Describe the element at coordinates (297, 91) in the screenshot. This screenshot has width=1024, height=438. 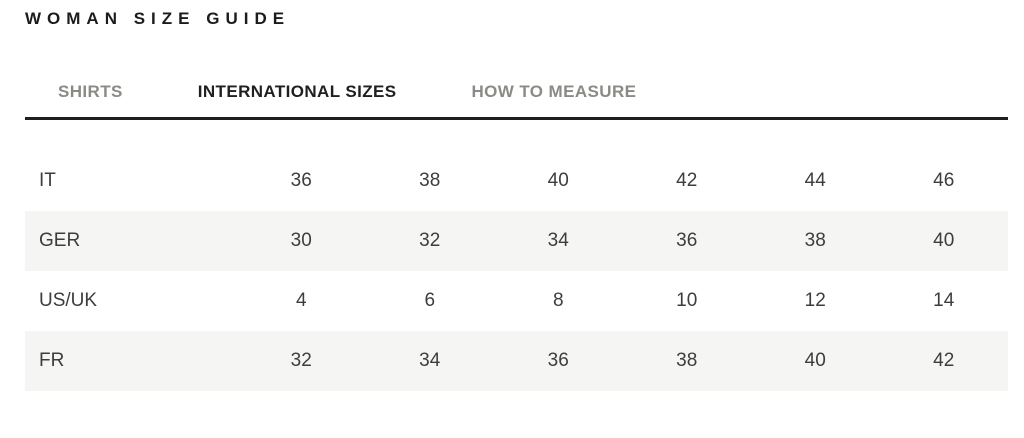
I see `tab-international-sizes: INTERNATIONAL SIZES` at that location.